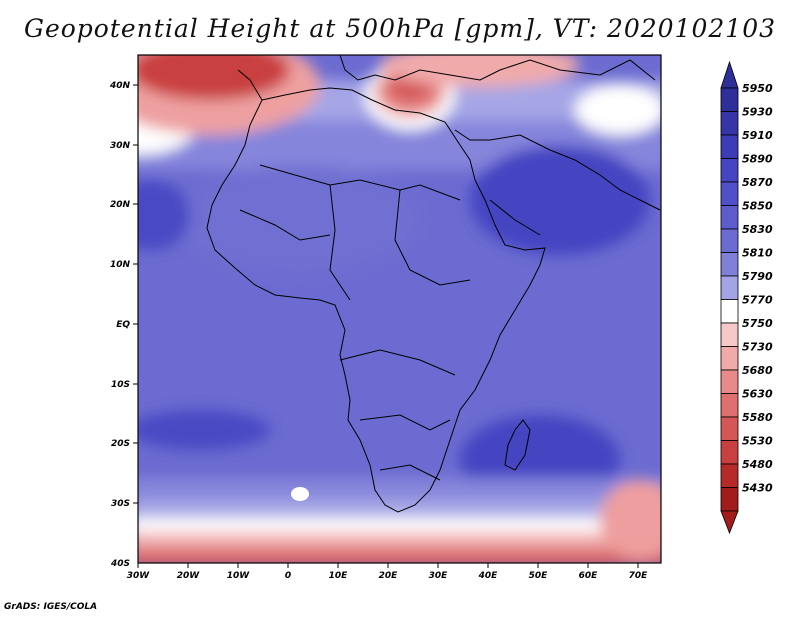  I want to click on colorbar-label: 5790, so click(757, 276).